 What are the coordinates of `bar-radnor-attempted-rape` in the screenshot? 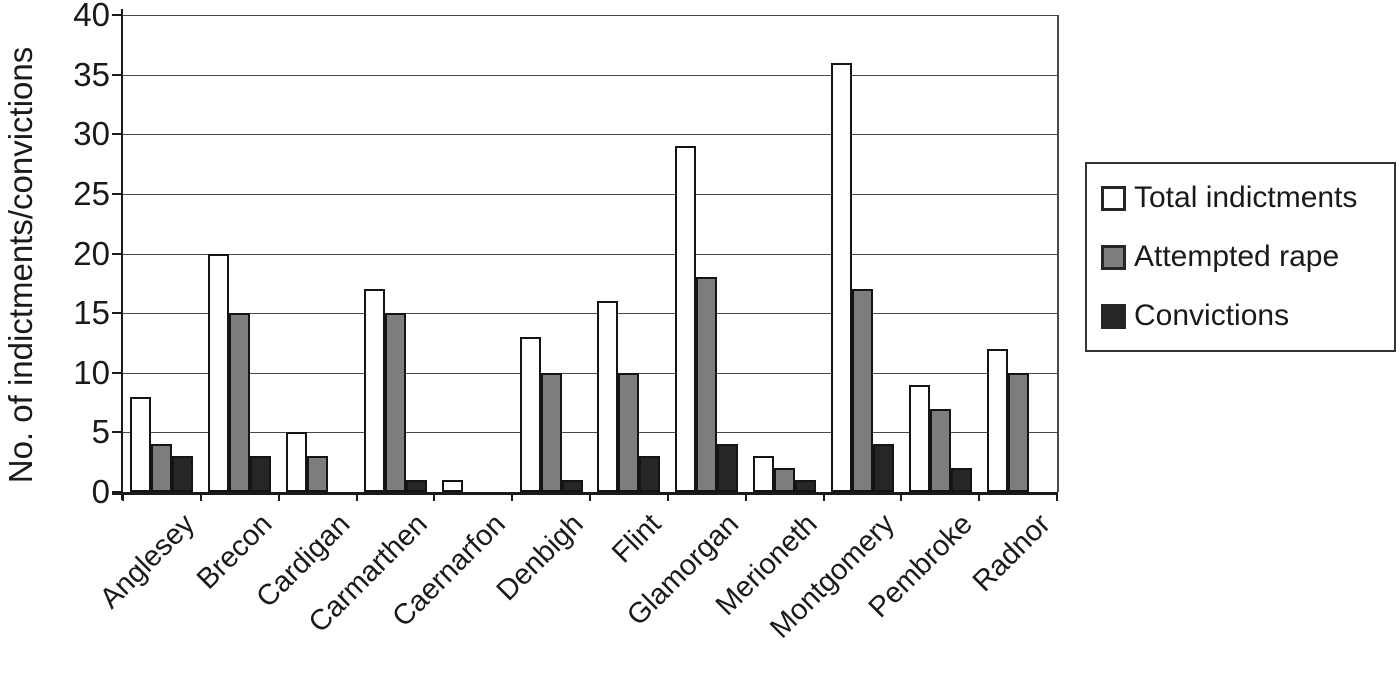 It's located at (1018, 432).